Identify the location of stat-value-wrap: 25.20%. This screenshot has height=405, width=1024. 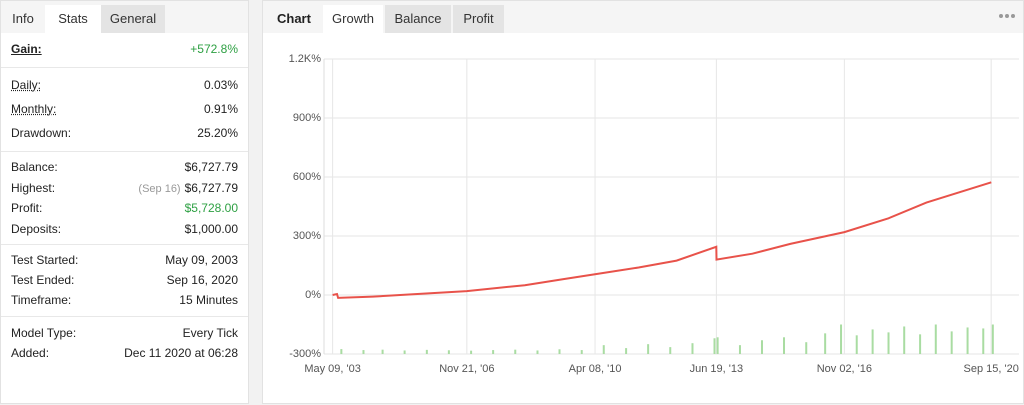
(217, 133).